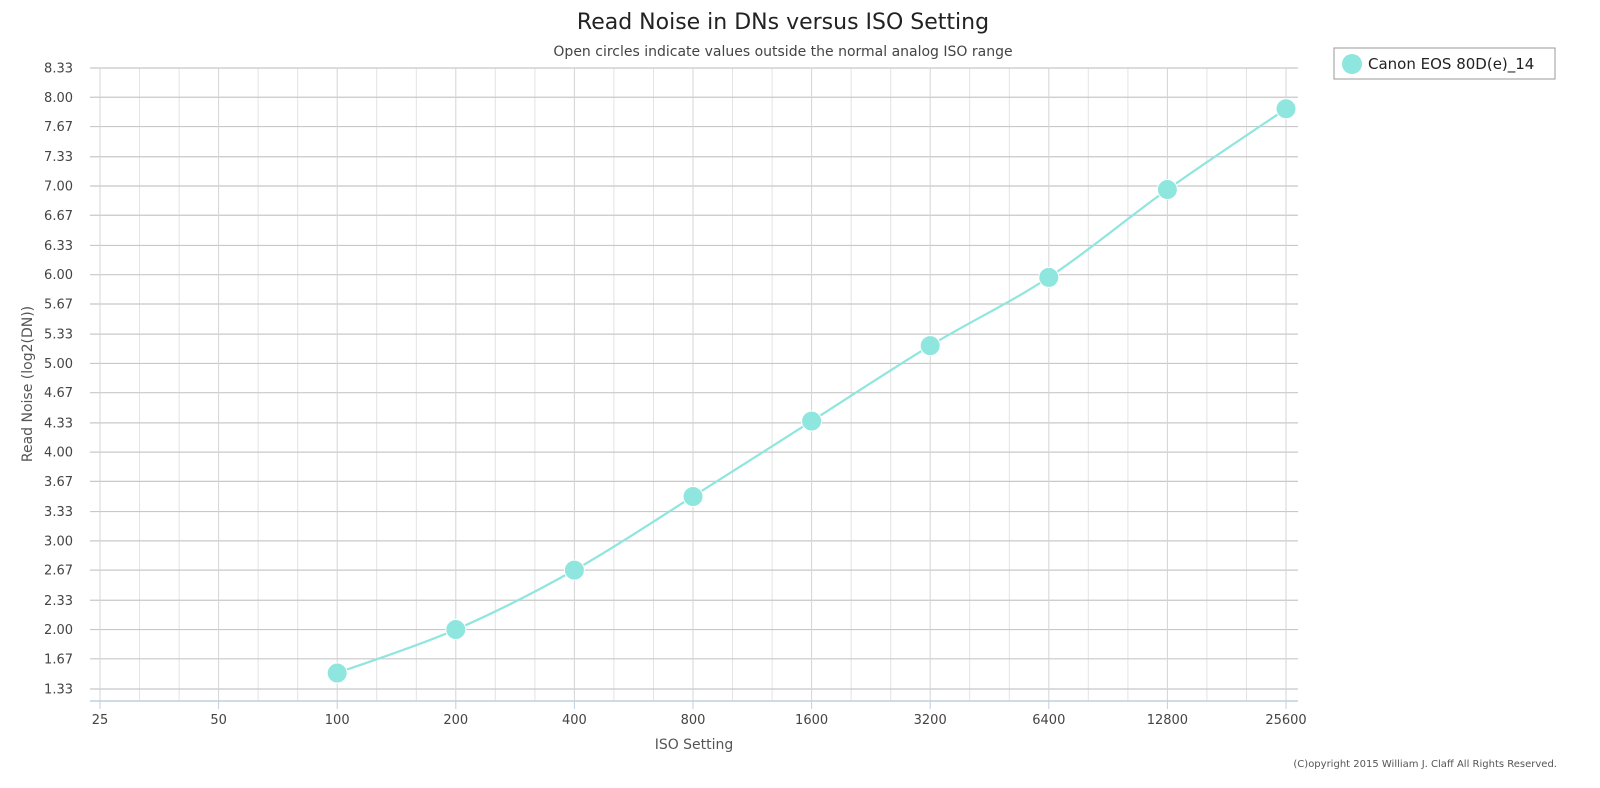  I want to click on y-tick-label: 2.33, so click(58, 601).